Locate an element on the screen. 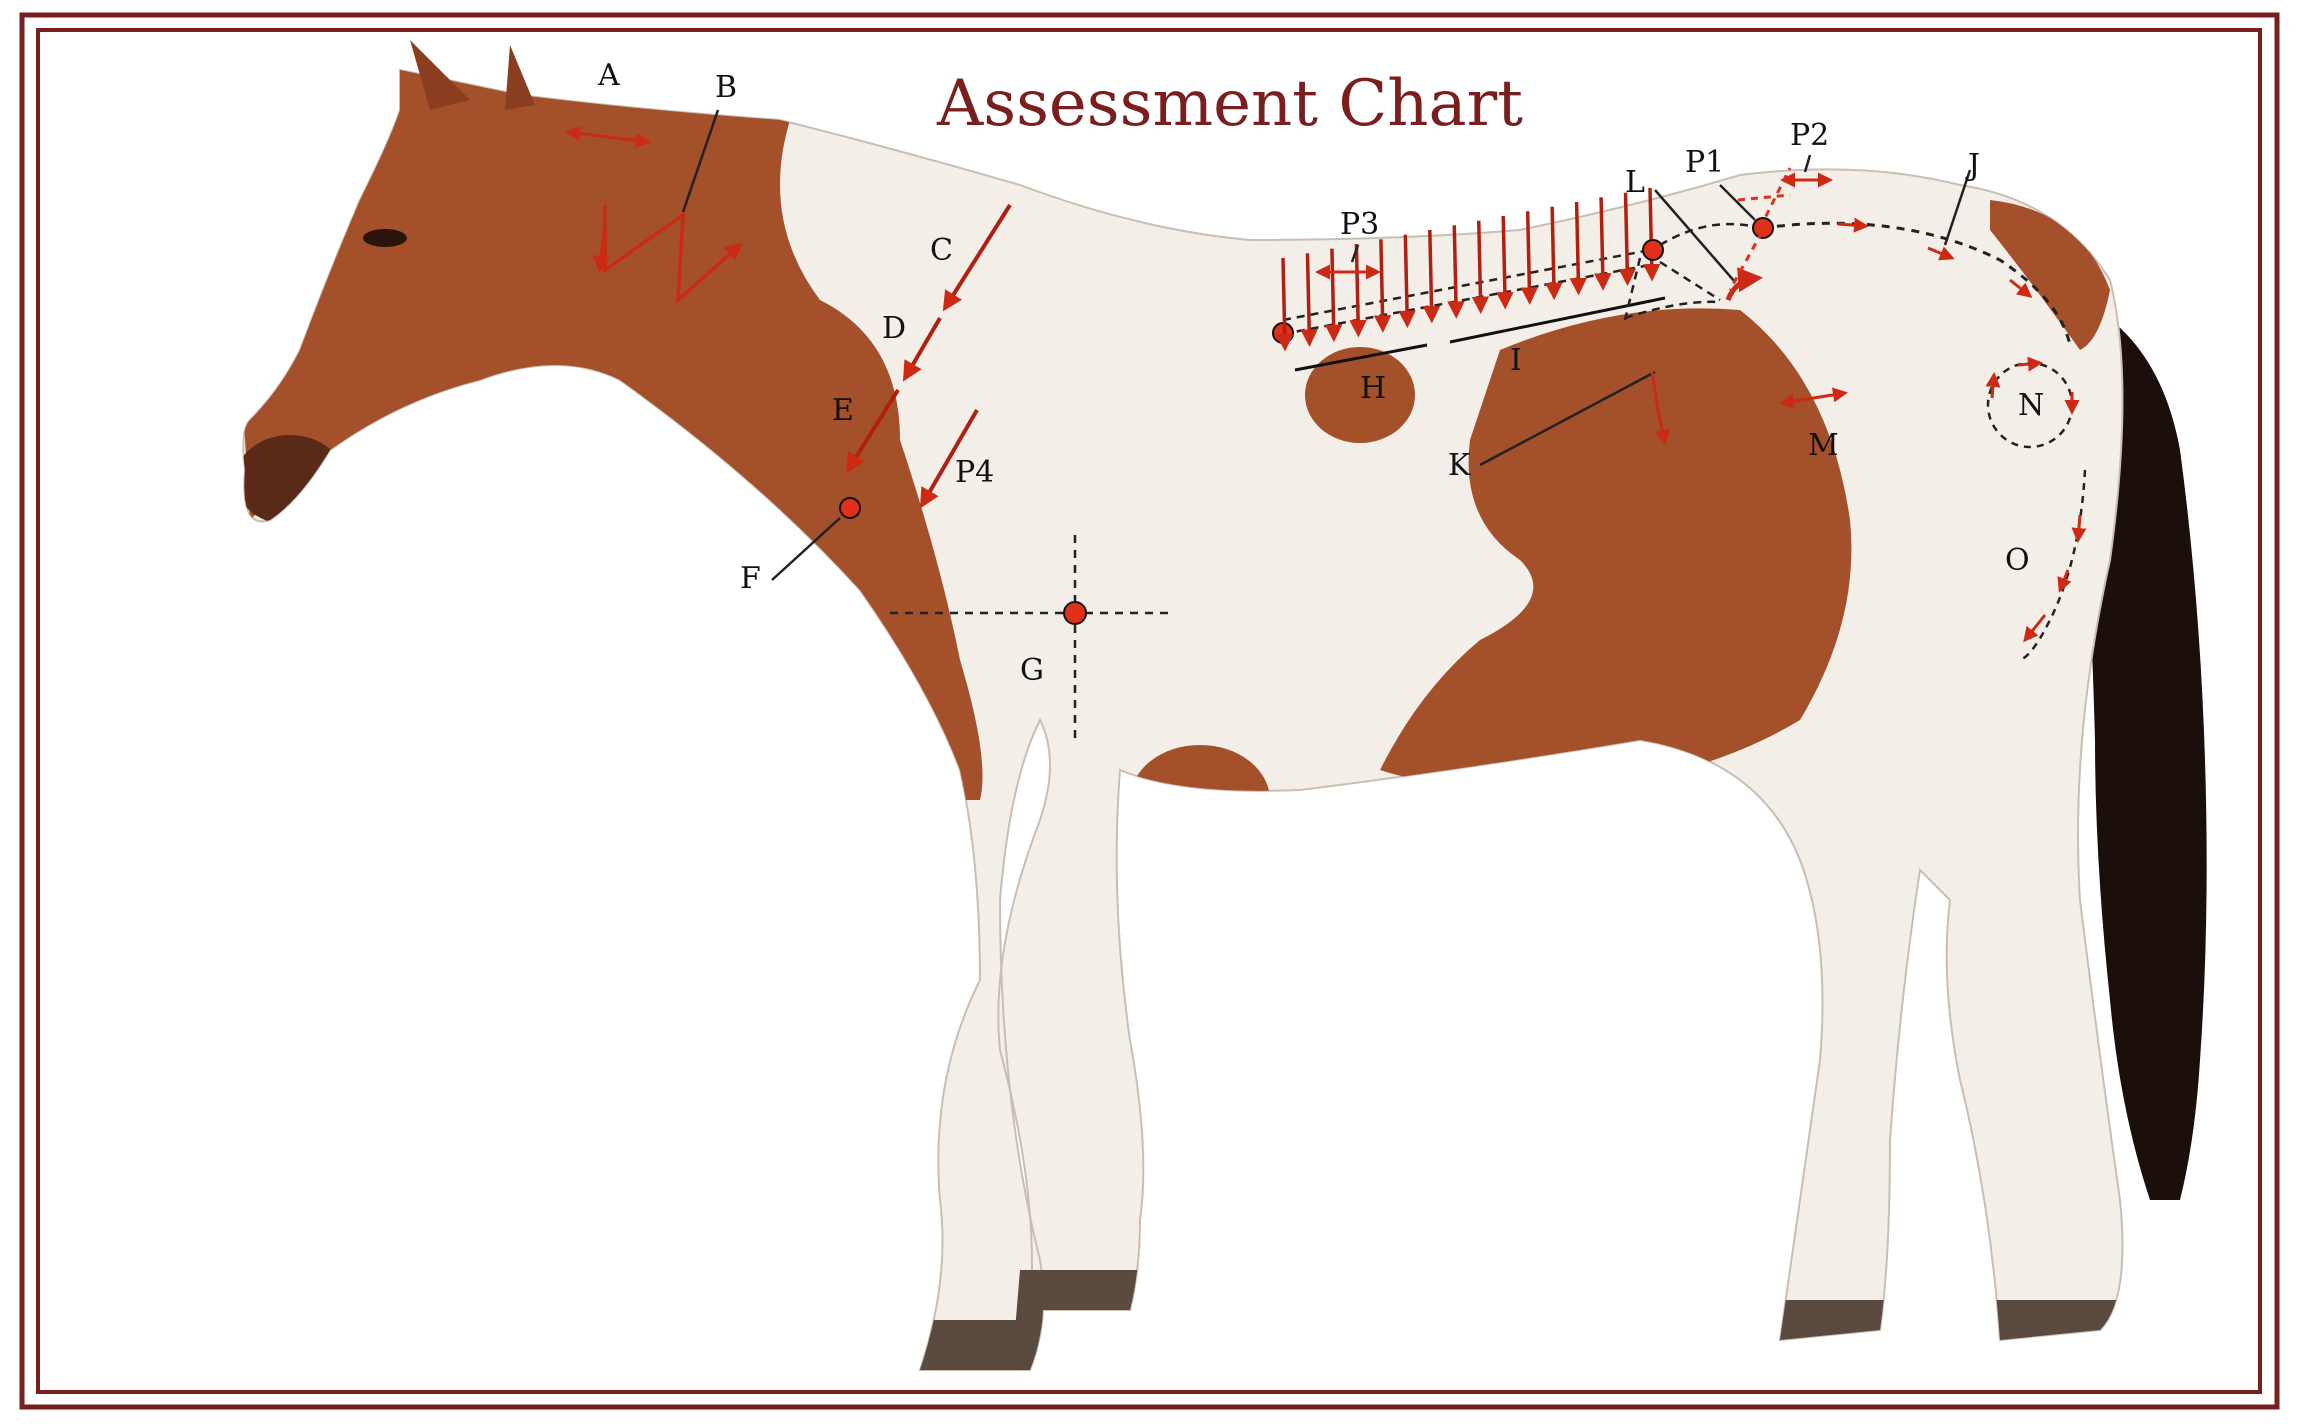 This screenshot has height=1426, width=2300. patch-barrel is located at coordinates (1616, 549).